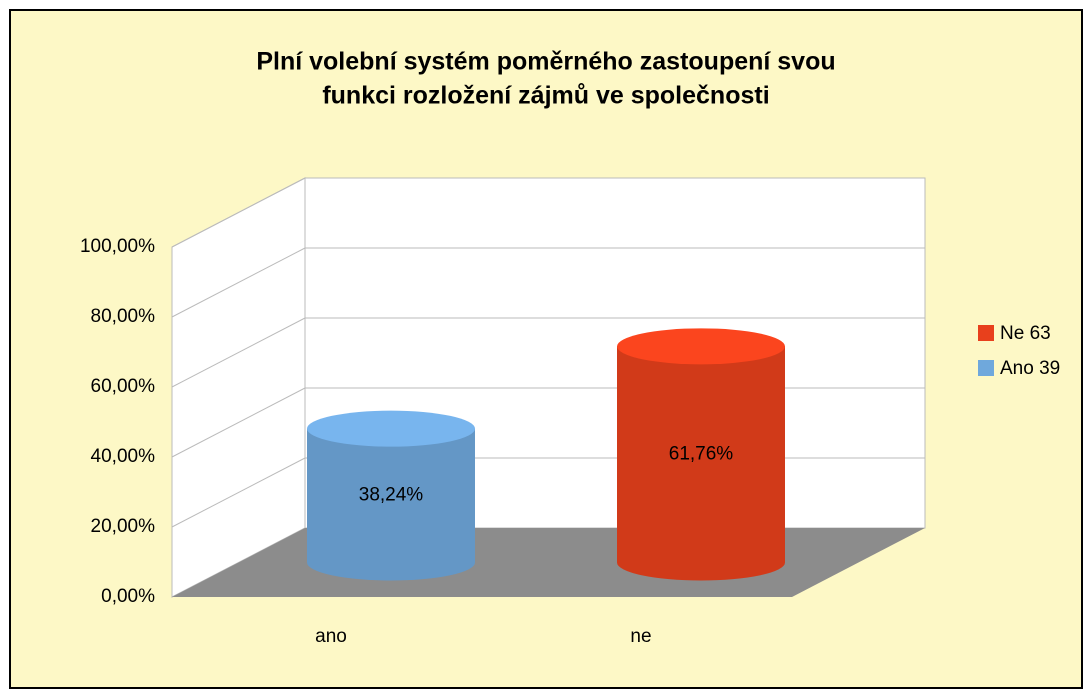 Image resolution: width=1092 pixels, height=697 pixels. Describe the element at coordinates (391, 495) in the screenshot. I see `value-label: 38,24%` at that location.